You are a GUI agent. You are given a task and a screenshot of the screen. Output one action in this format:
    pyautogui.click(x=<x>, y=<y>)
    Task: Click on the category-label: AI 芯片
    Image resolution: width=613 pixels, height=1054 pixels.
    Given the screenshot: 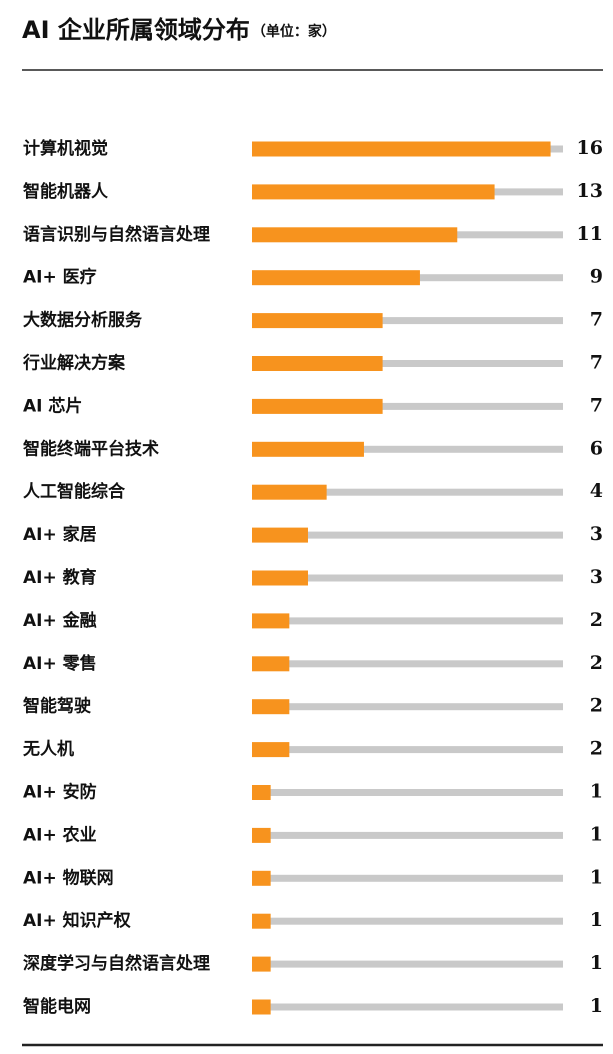 What is the action you would take?
    pyautogui.click(x=52, y=405)
    